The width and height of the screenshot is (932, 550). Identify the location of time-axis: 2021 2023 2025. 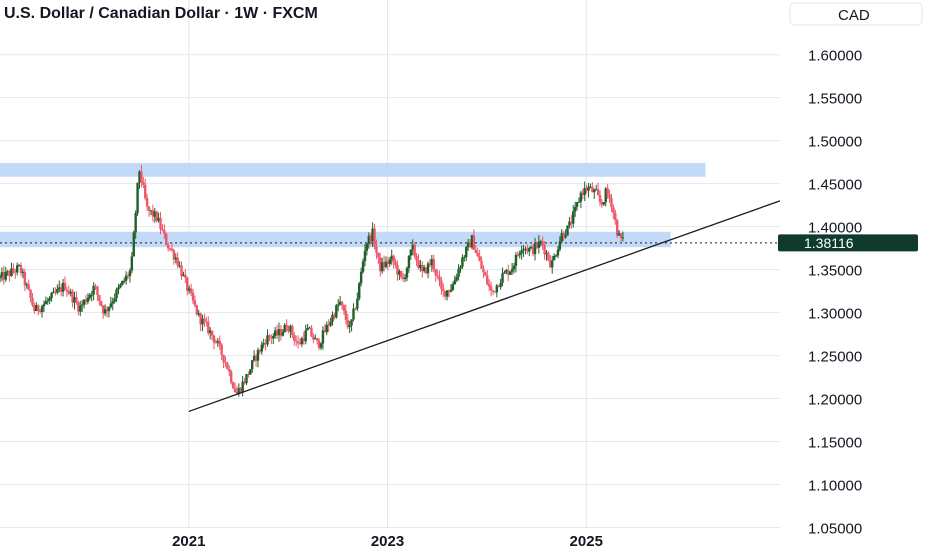
(387, 541).